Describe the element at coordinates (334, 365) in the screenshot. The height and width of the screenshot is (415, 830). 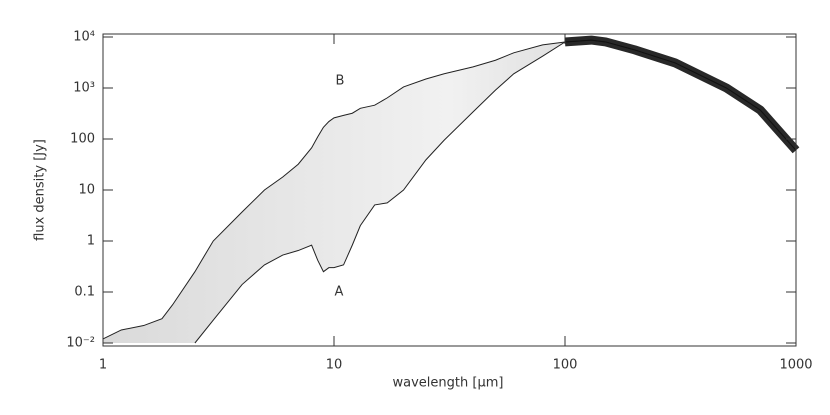
I see `x-tick-label: 10` at that location.